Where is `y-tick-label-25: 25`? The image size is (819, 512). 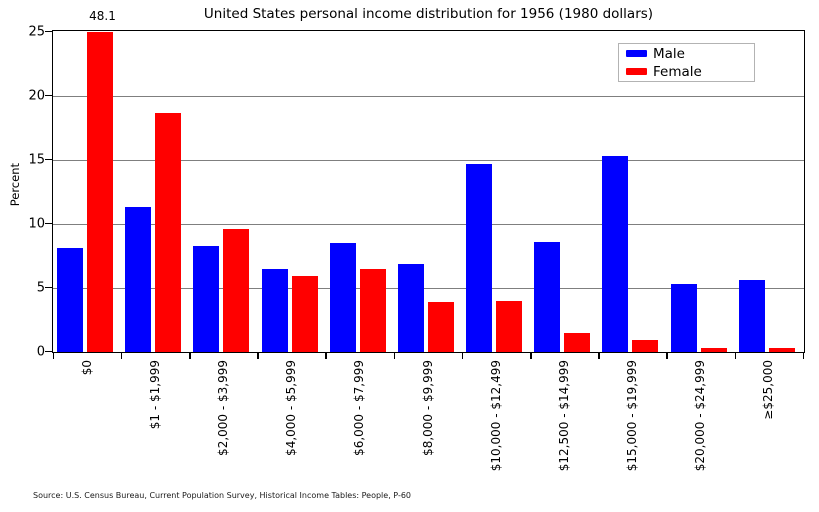
y-tick-label-25: 25 is located at coordinates (36, 31).